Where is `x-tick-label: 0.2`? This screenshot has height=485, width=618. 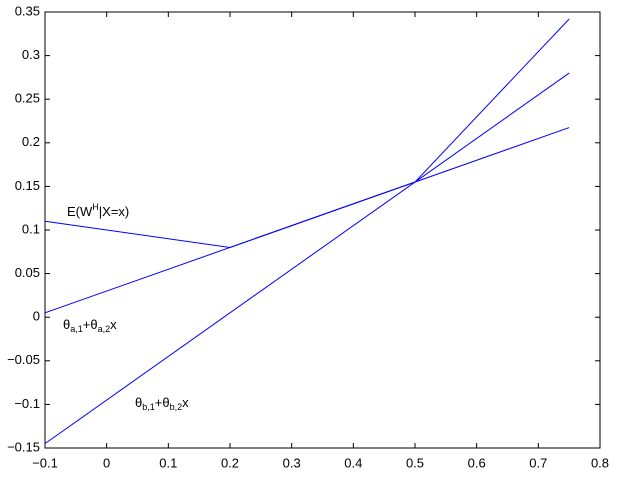
x-tick-label: 0.2 is located at coordinates (230, 462).